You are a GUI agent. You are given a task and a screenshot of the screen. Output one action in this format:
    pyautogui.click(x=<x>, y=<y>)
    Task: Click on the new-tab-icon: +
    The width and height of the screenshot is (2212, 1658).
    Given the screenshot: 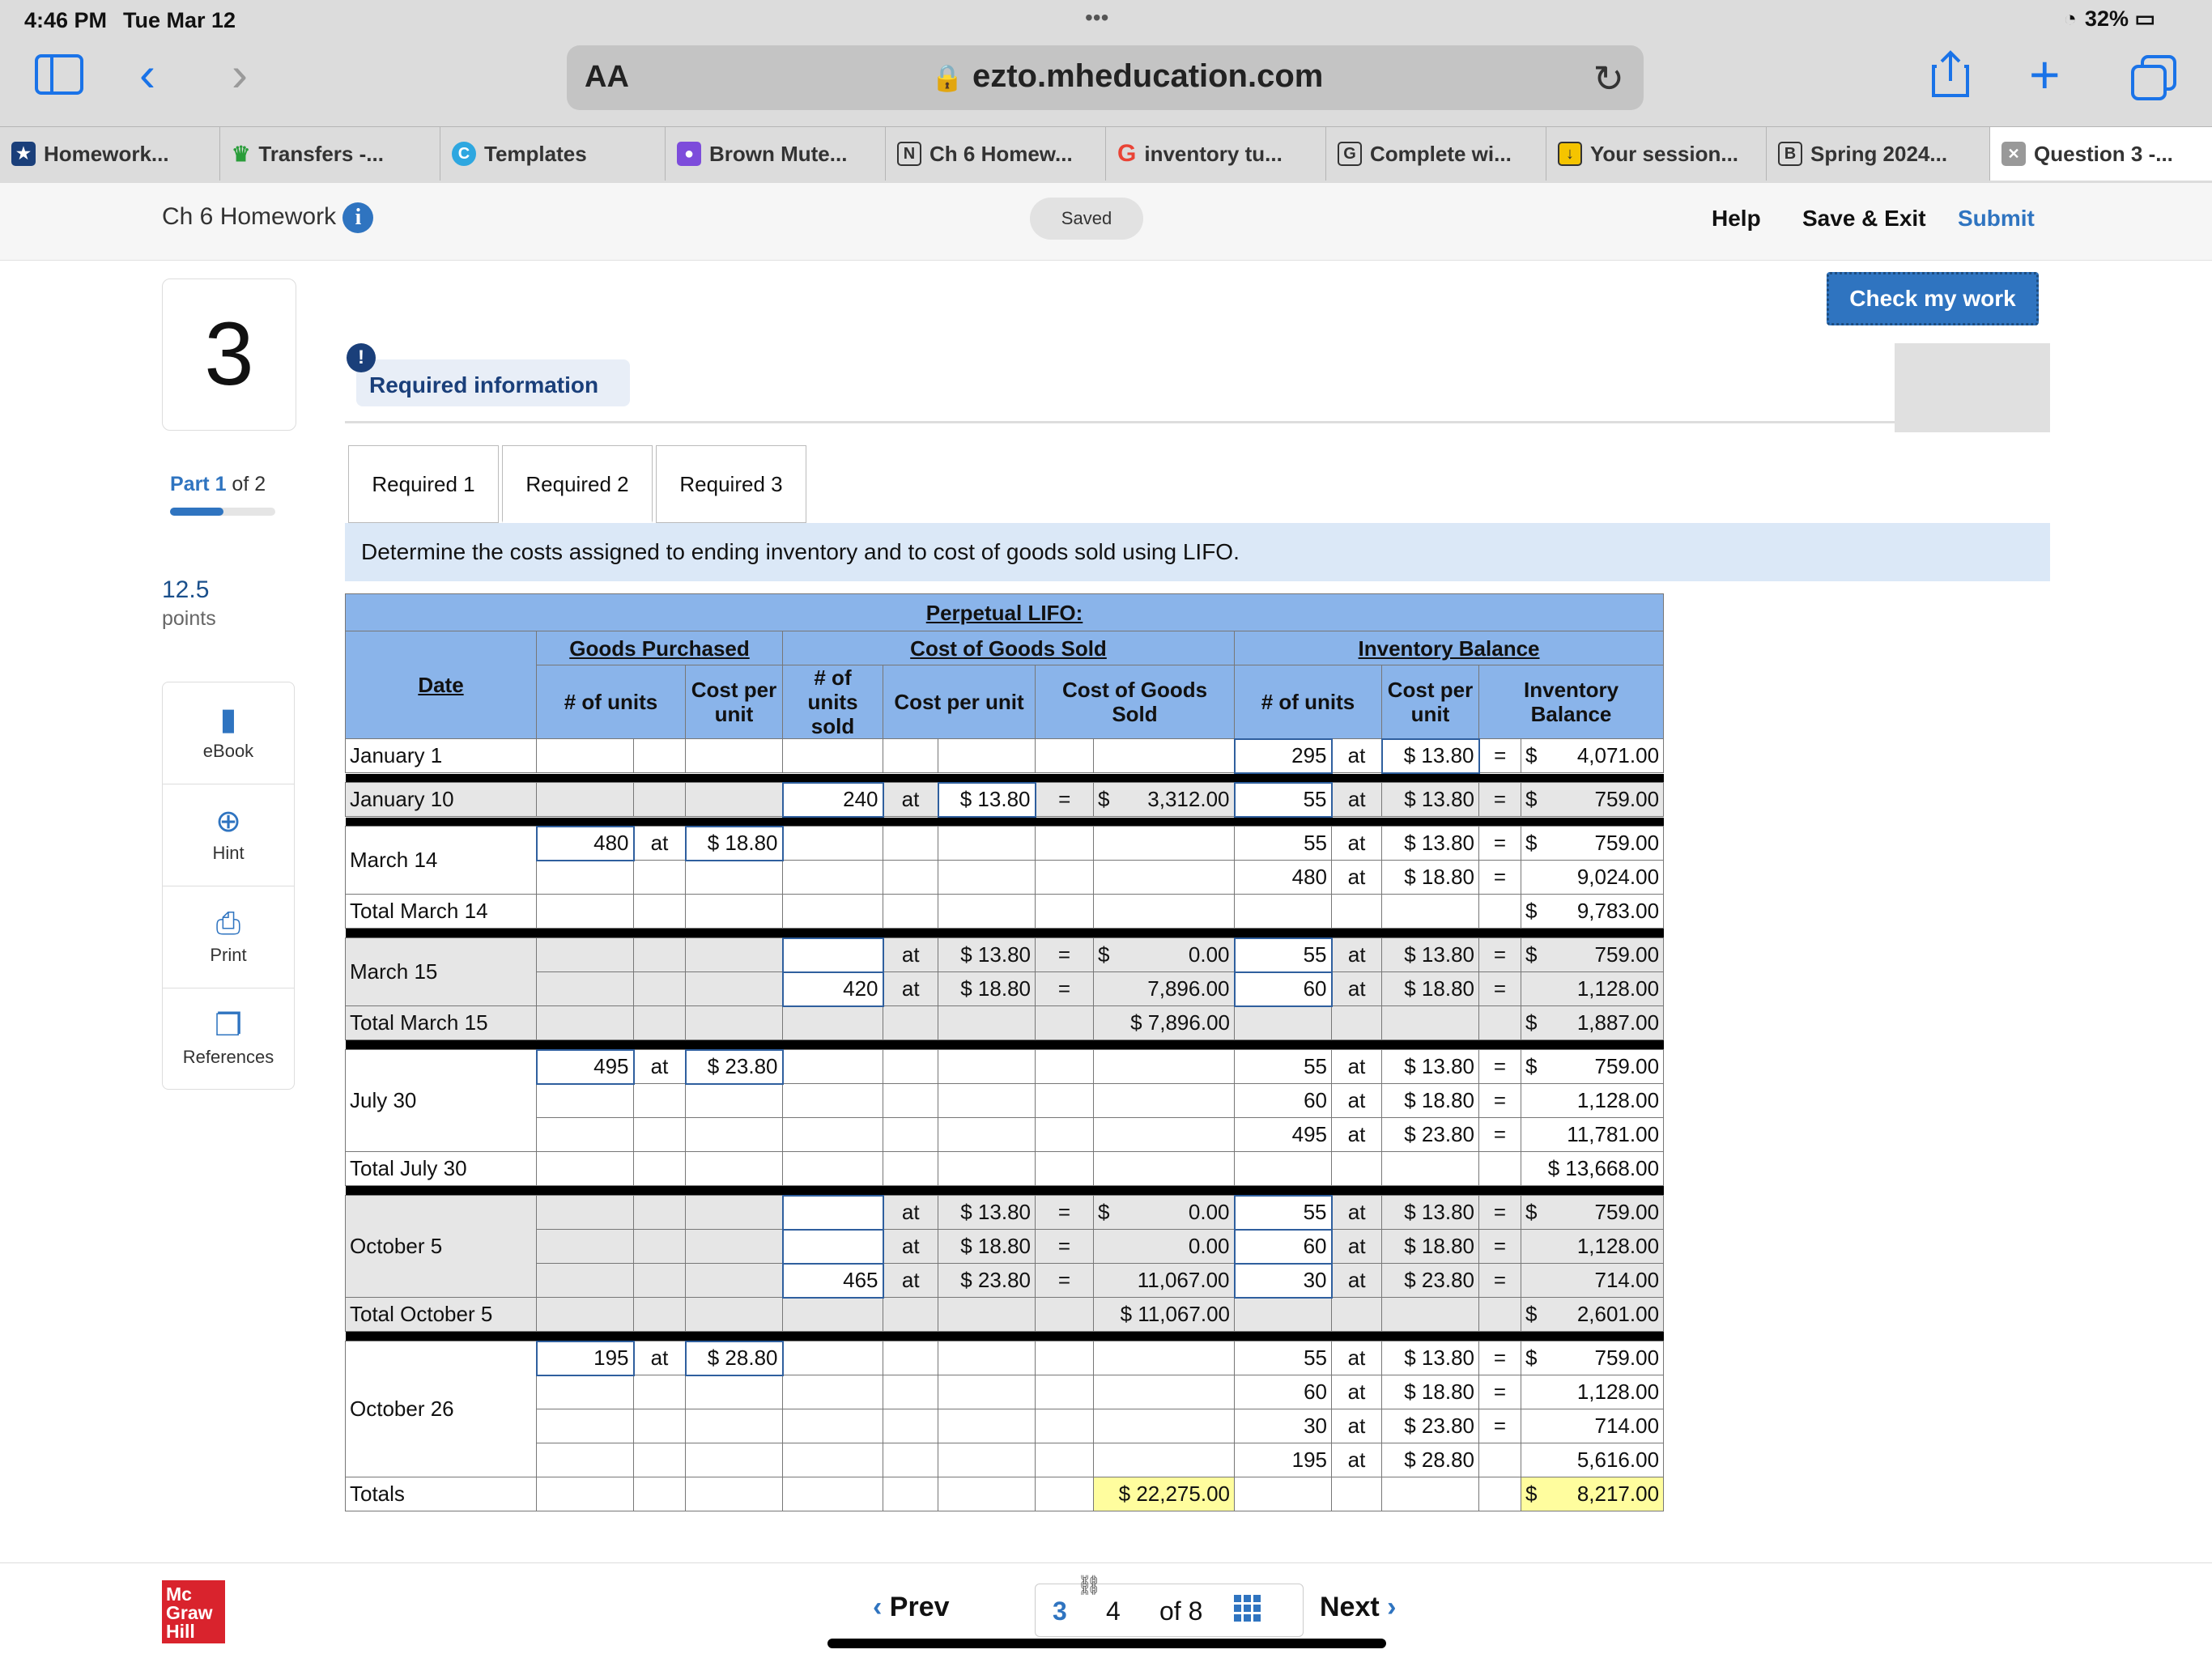 What is the action you would take?
    pyautogui.click(x=2045, y=74)
    